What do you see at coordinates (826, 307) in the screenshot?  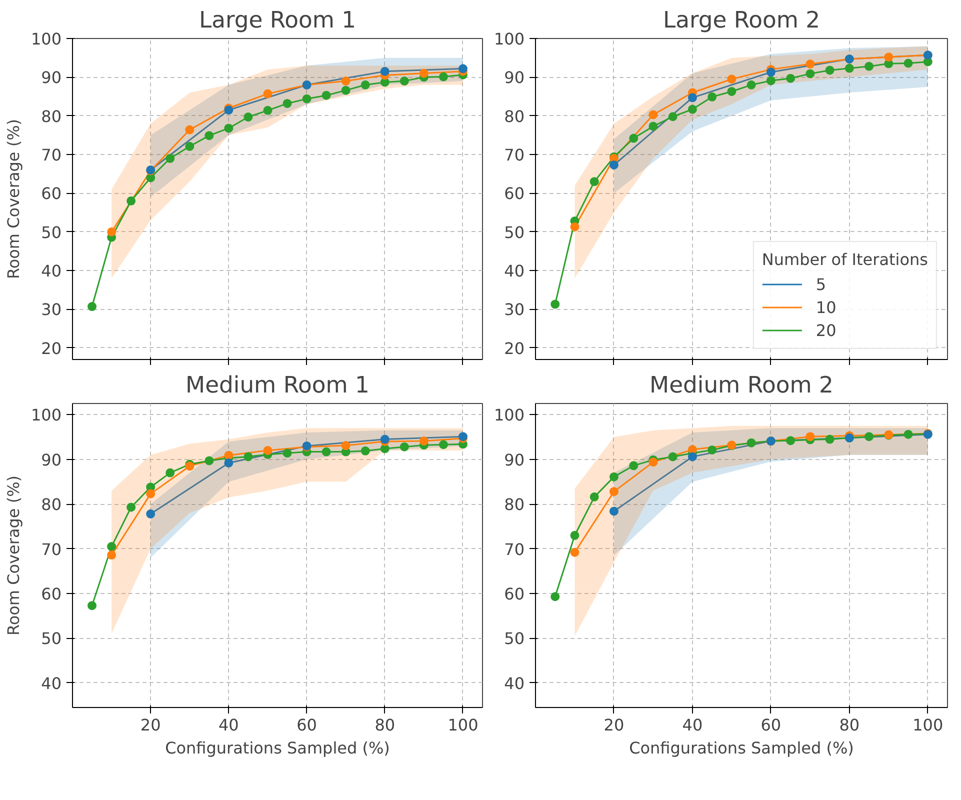 I see `legend-label: 10` at bounding box center [826, 307].